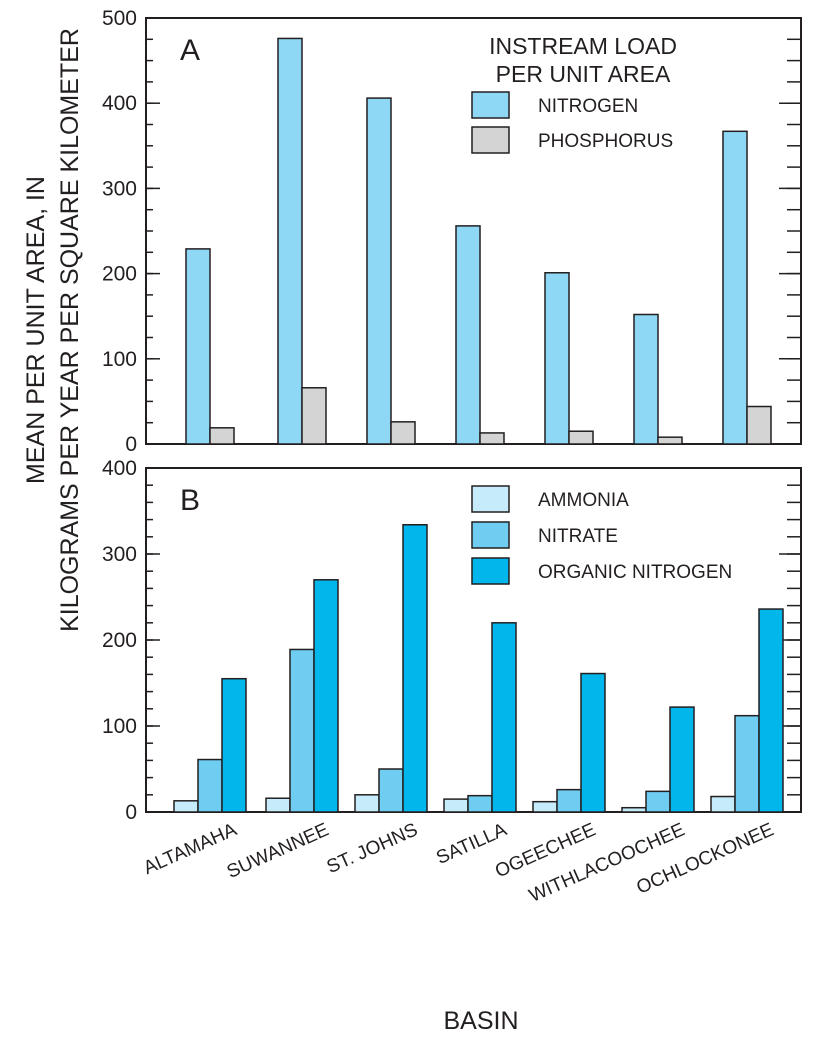 The width and height of the screenshot is (815, 1049). What do you see at coordinates (367, 803) in the screenshot?
I see `bar-ammonia-st-johns` at bounding box center [367, 803].